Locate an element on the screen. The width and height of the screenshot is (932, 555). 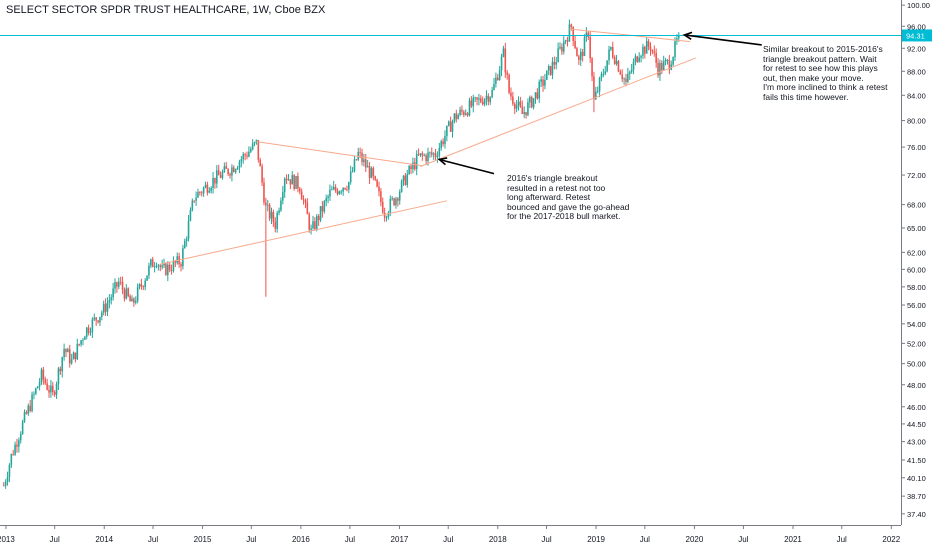
arrows-layer is located at coordinates (599, 103).